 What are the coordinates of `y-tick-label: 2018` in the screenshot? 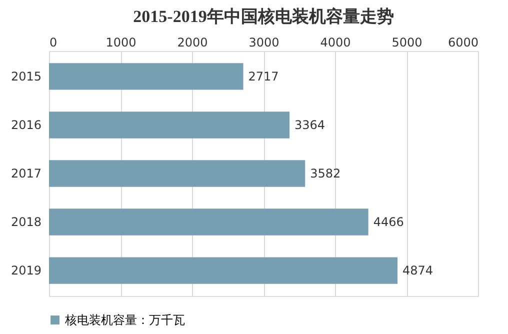 It's located at (26, 222).